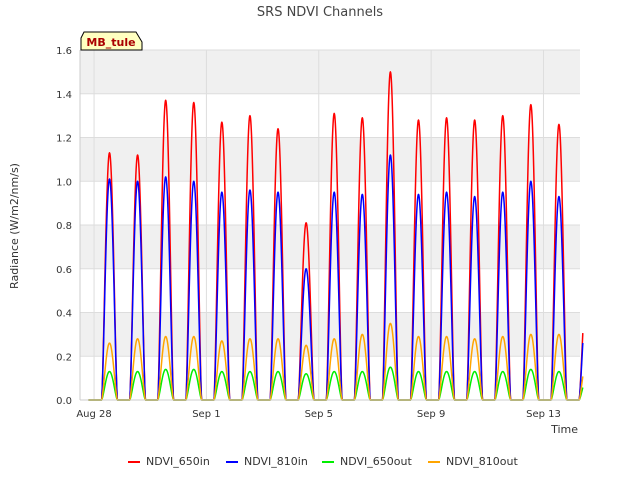  Describe the element at coordinates (276, 461) in the screenshot. I see `legend-label: NDVI_810in` at that location.